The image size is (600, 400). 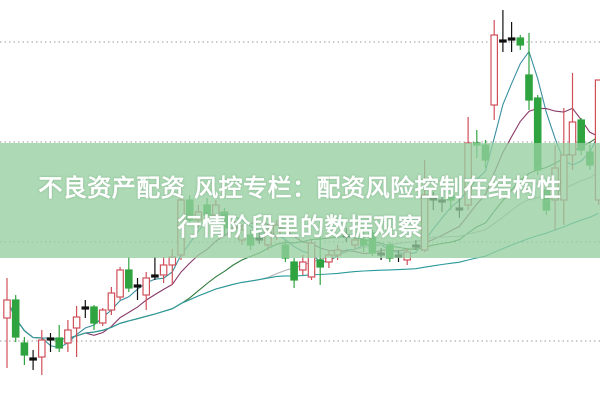 What do you see at coordinates (300, 227) in the screenshot?
I see `article-title-line-2: 行情阶段里的数据观察` at bounding box center [300, 227].